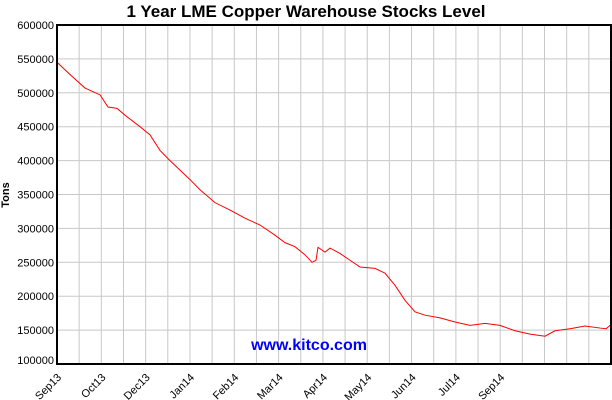 This screenshot has width=612, height=400. I want to click on chart-title: 1 Year LME Copper Warehouse Stocks Level, so click(306, 11).